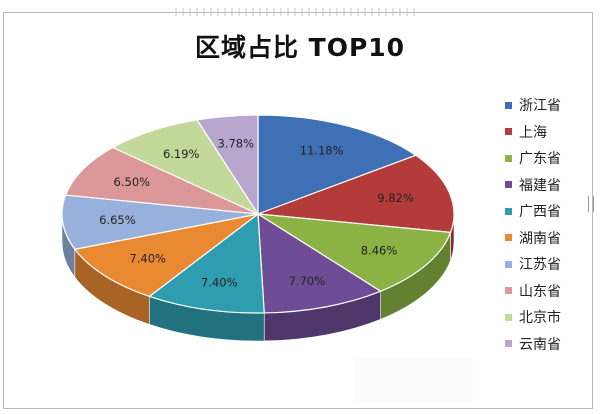  Describe the element at coordinates (540, 238) in the screenshot. I see `legend-label: 湖南省` at that location.